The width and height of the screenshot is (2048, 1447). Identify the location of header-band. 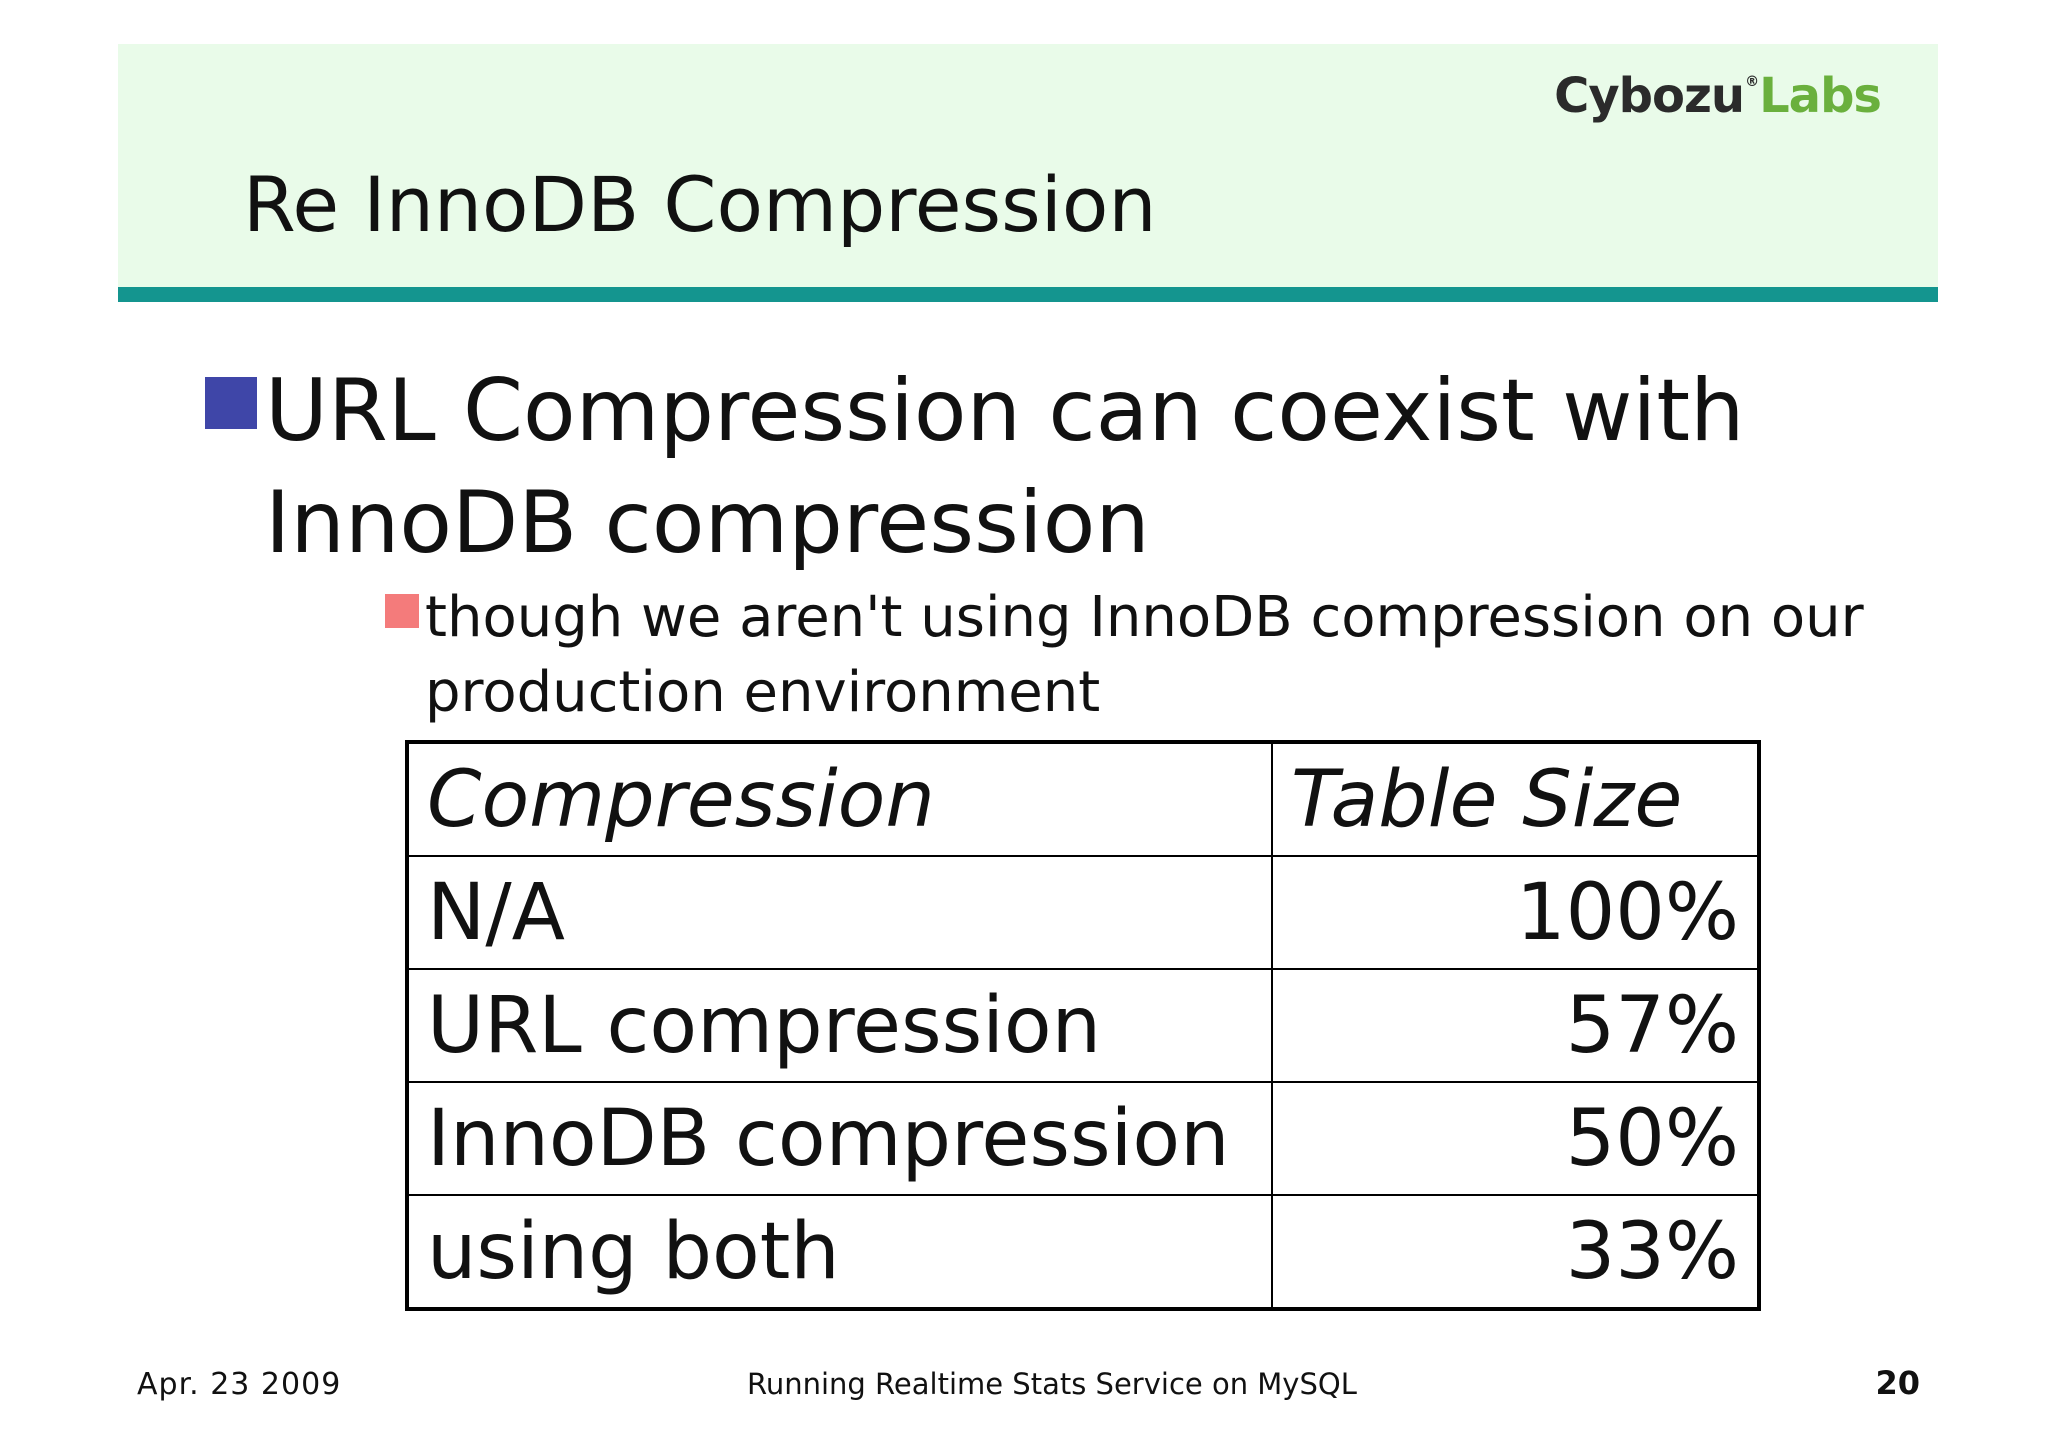
(1028, 165).